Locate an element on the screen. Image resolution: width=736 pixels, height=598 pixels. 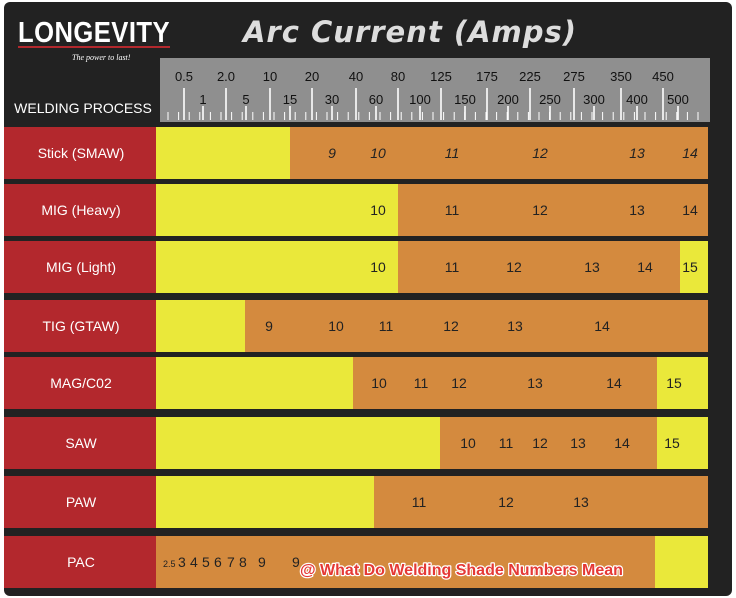
shade-number: 7 is located at coordinates (231, 562).